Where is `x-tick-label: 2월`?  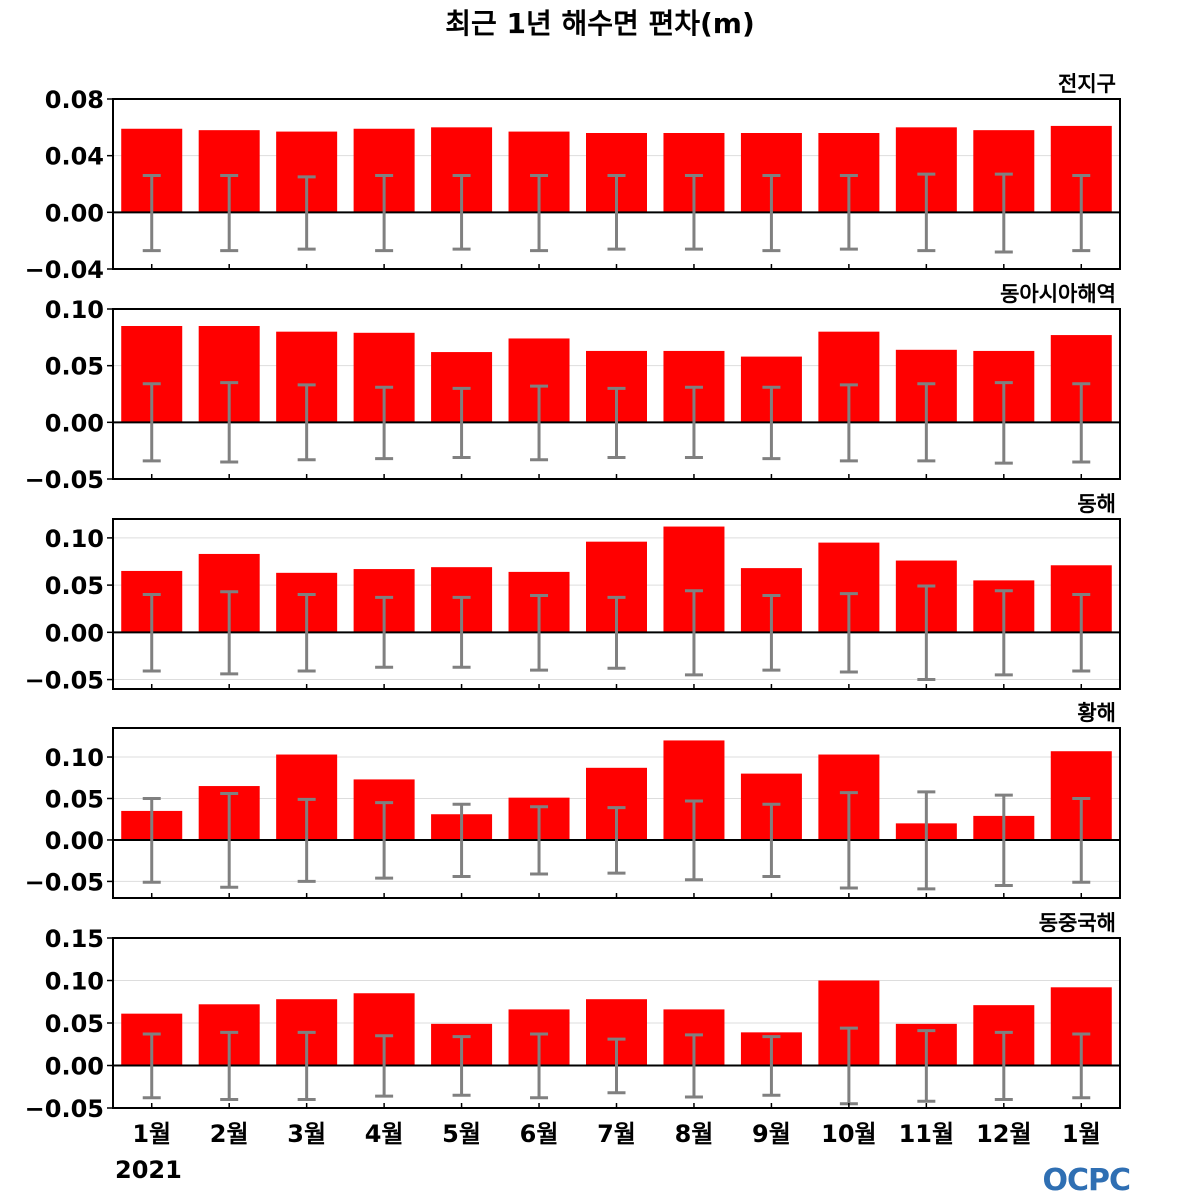 x-tick-label: 2월 is located at coordinates (229, 1134).